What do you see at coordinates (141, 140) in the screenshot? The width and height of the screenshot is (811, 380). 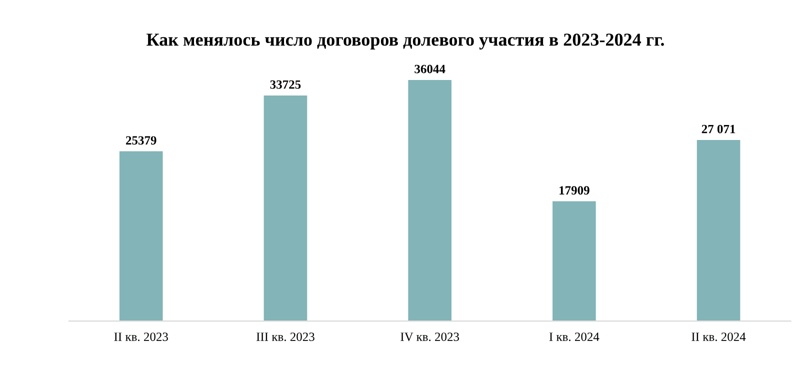 I see `data-label: 25379` at bounding box center [141, 140].